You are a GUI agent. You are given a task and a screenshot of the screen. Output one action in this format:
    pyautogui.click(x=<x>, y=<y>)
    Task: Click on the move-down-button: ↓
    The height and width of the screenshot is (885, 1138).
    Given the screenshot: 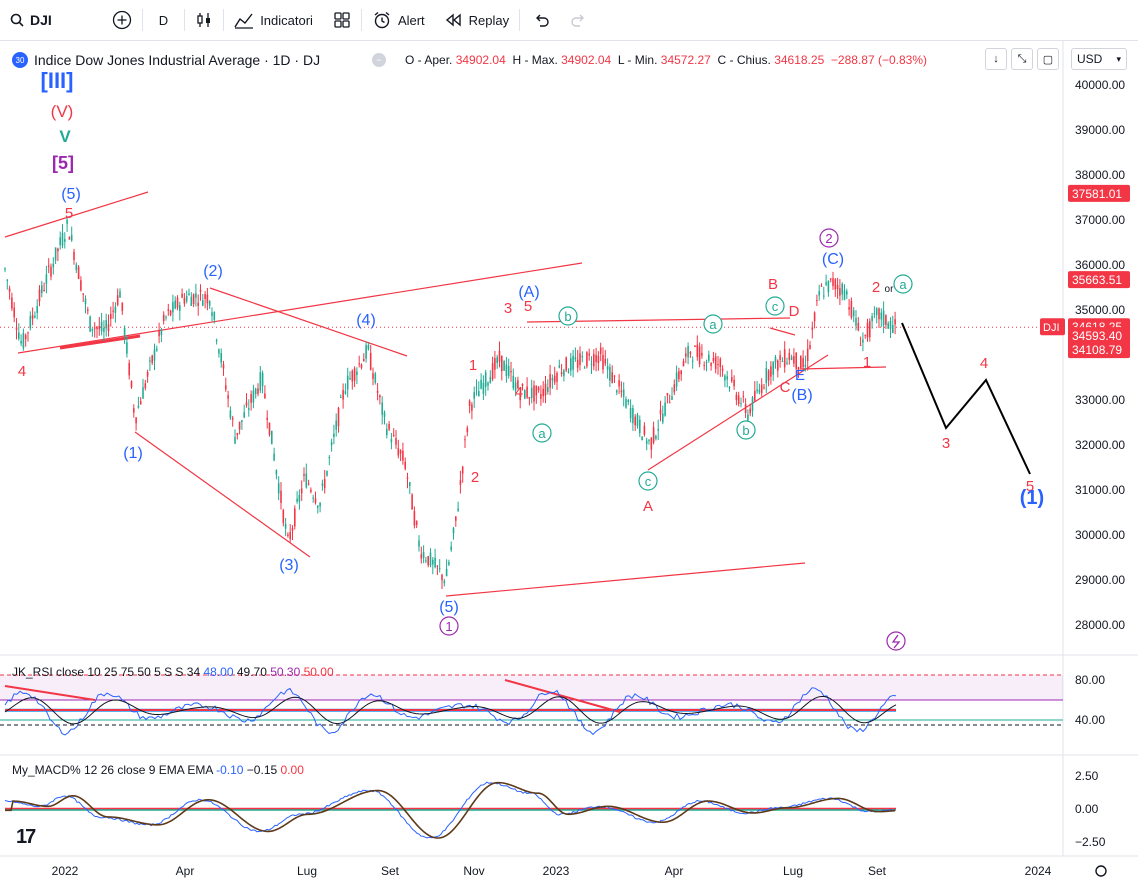 What is the action you would take?
    pyautogui.click(x=996, y=59)
    